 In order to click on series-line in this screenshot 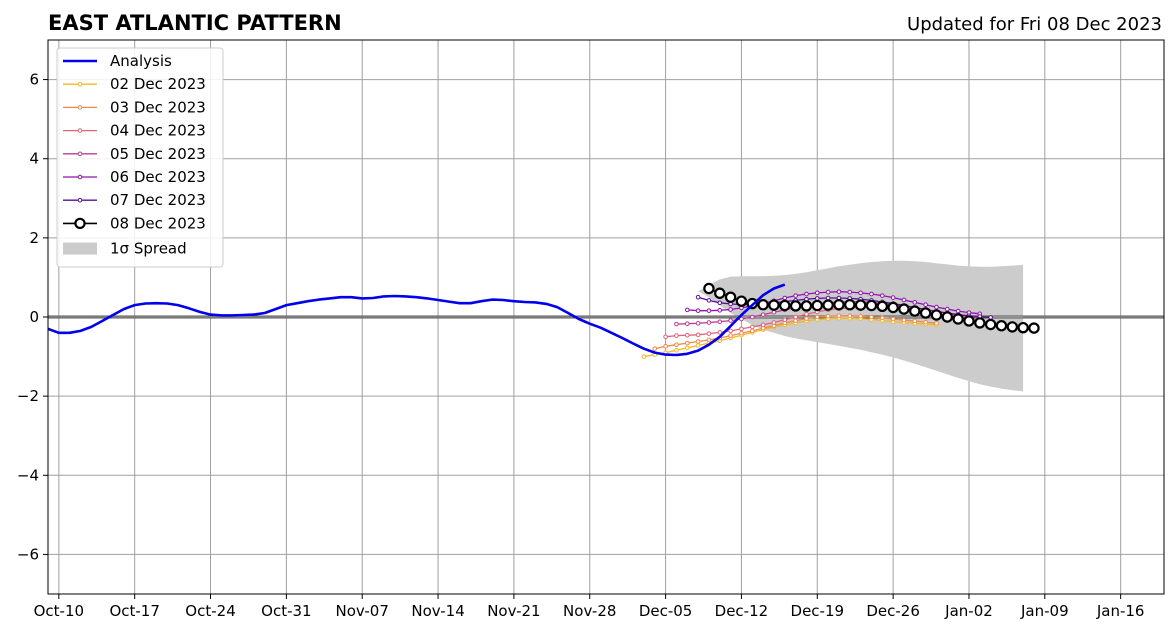, I will do `click(790, 337)`.